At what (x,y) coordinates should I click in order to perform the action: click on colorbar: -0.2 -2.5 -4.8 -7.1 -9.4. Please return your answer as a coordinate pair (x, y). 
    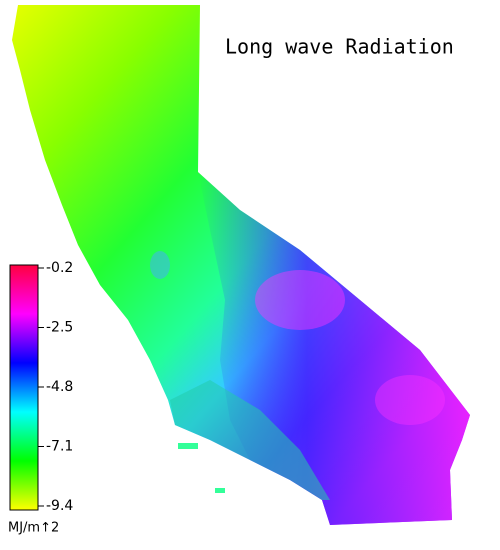
    Looking at the image, I should click on (41, 387).